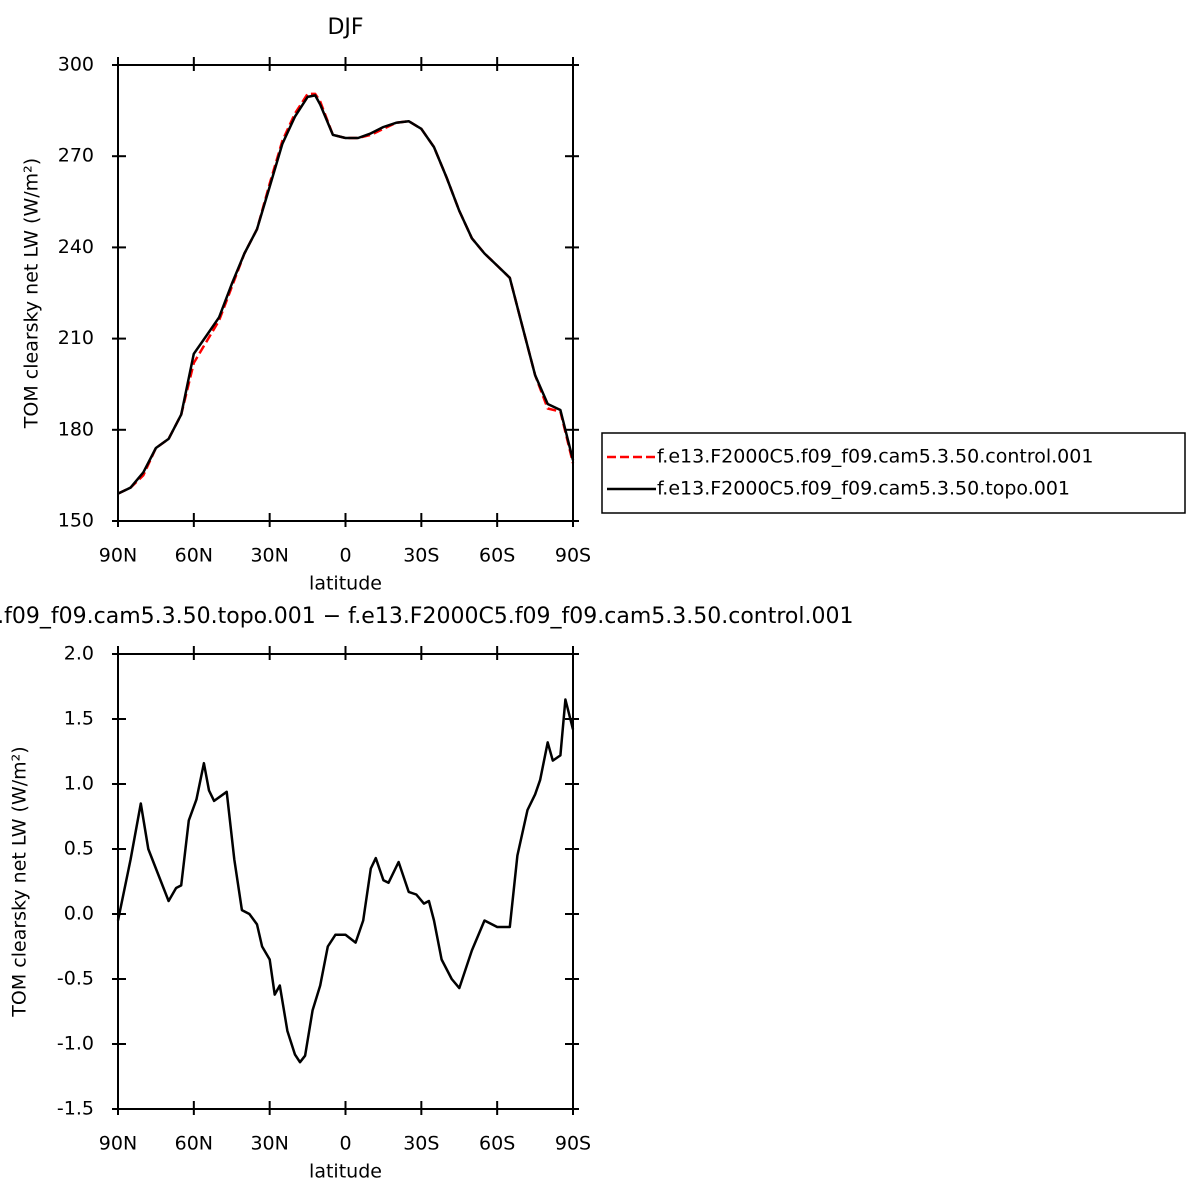 The width and height of the screenshot is (1199, 1197). Describe the element at coordinates (79, 654) in the screenshot. I see `y-tick-label: 2.0` at that location.